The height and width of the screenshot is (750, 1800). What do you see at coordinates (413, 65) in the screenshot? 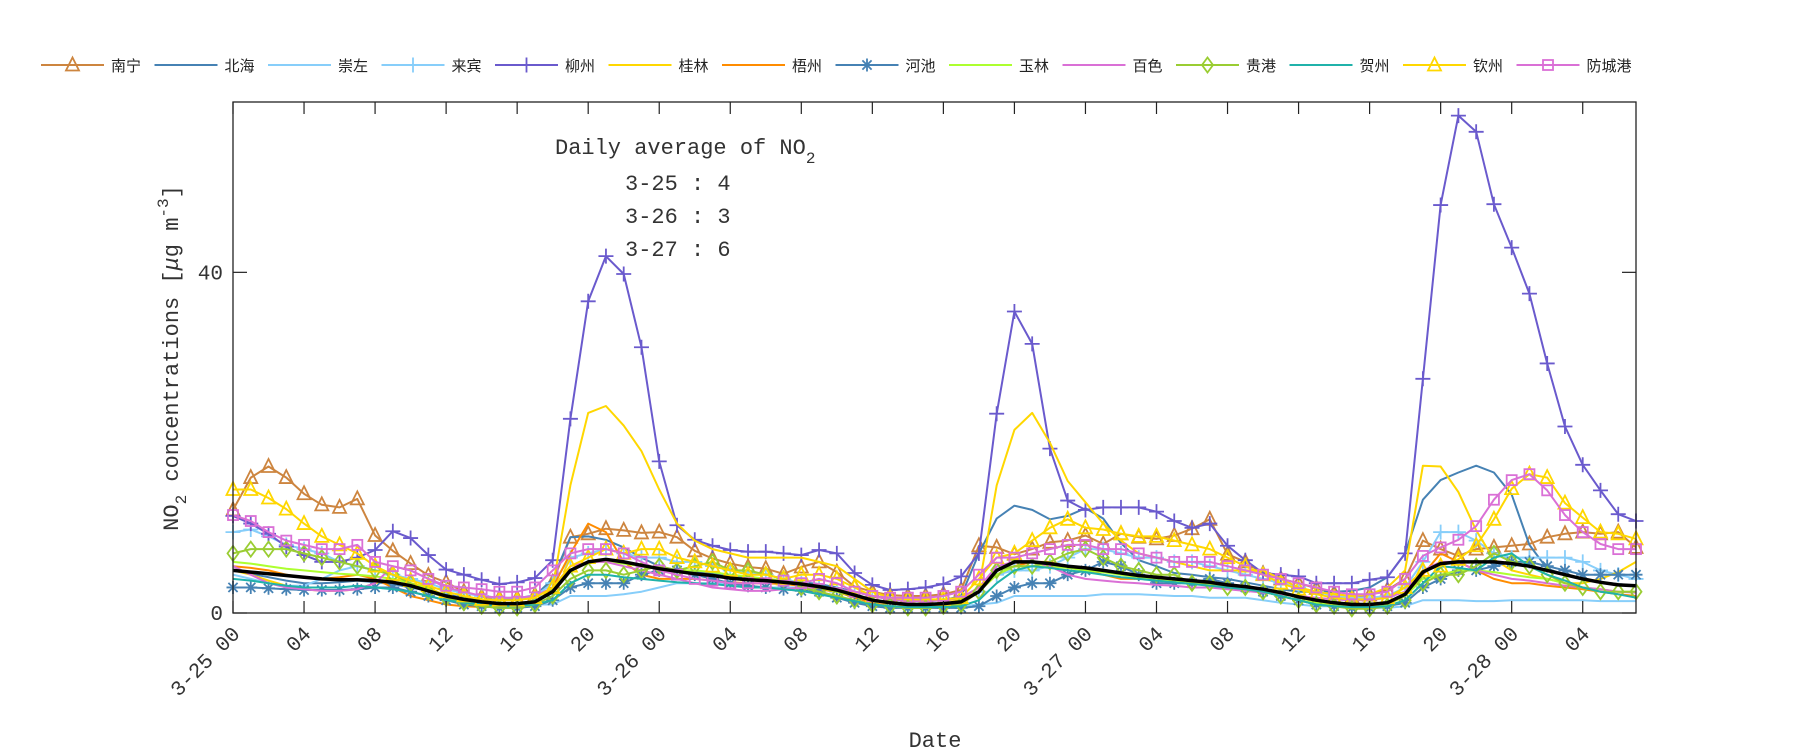
I see `legend-marker` at bounding box center [413, 65].